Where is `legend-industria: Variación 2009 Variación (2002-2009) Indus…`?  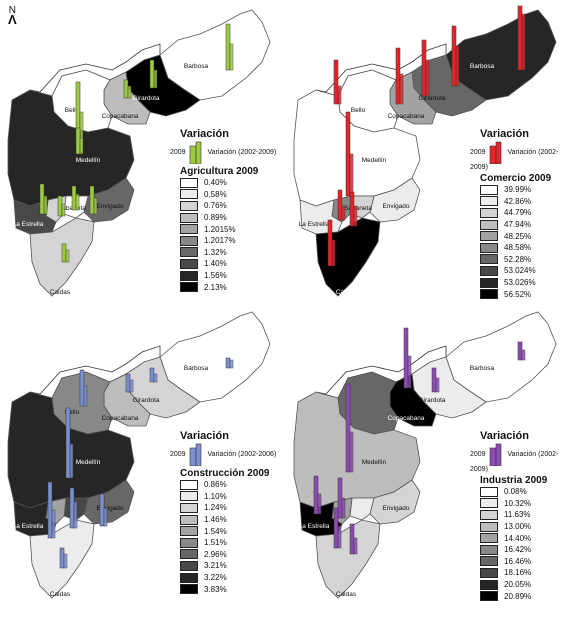 legend-industria: Variación 2009 Variación (2002-2009) Indus… is located at coordinates (521, 516).